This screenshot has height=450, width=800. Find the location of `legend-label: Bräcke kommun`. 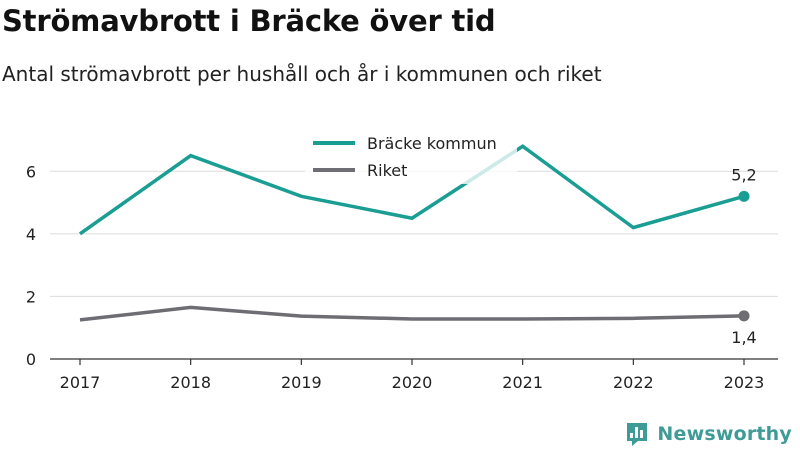

legend-label: Bräcke kommun is located at coordinates (432, 143).